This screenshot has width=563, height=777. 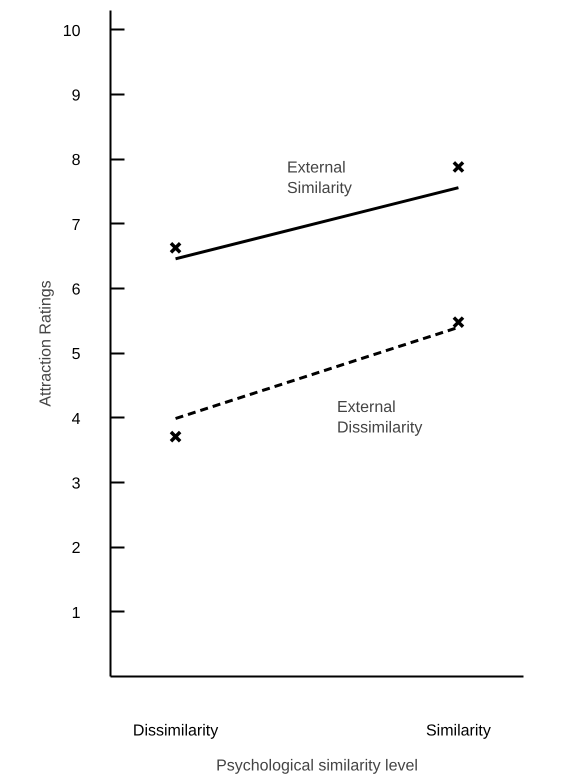 What do you see at coordinates (46, 343) in the screenshot?
I see `y-axis-title: Attraction Ratings` at bounding box center [46, 343].